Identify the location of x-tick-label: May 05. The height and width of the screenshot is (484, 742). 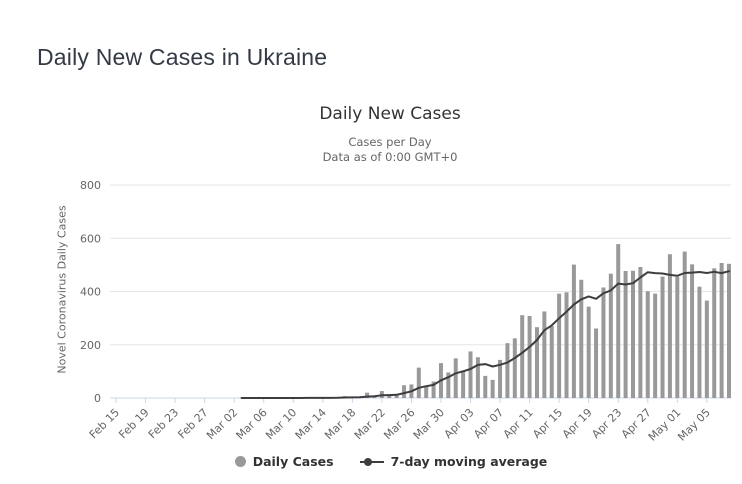
(694, 425).